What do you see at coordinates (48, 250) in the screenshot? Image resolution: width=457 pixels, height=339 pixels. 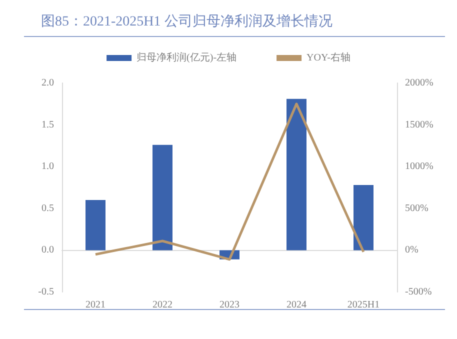 I see `y-tick-label: 0.0` at bounding box center [48, 250].